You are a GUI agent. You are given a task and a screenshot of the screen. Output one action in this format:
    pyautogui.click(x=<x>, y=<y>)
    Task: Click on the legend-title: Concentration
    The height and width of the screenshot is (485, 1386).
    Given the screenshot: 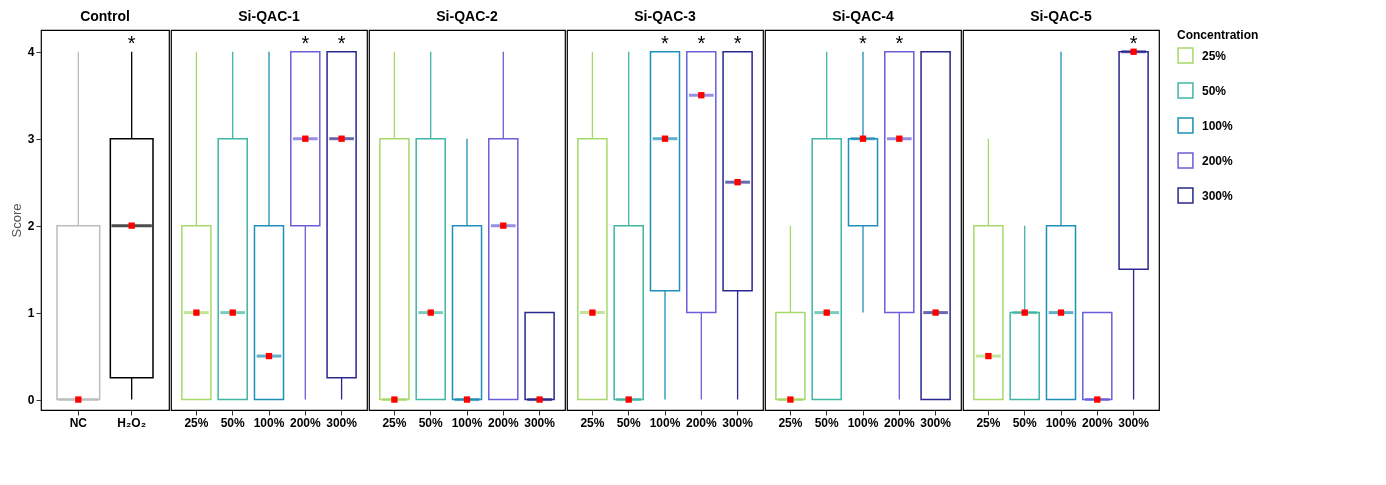 What is the action you would take?
    pyautogui.click(x=1218, y=35)
    